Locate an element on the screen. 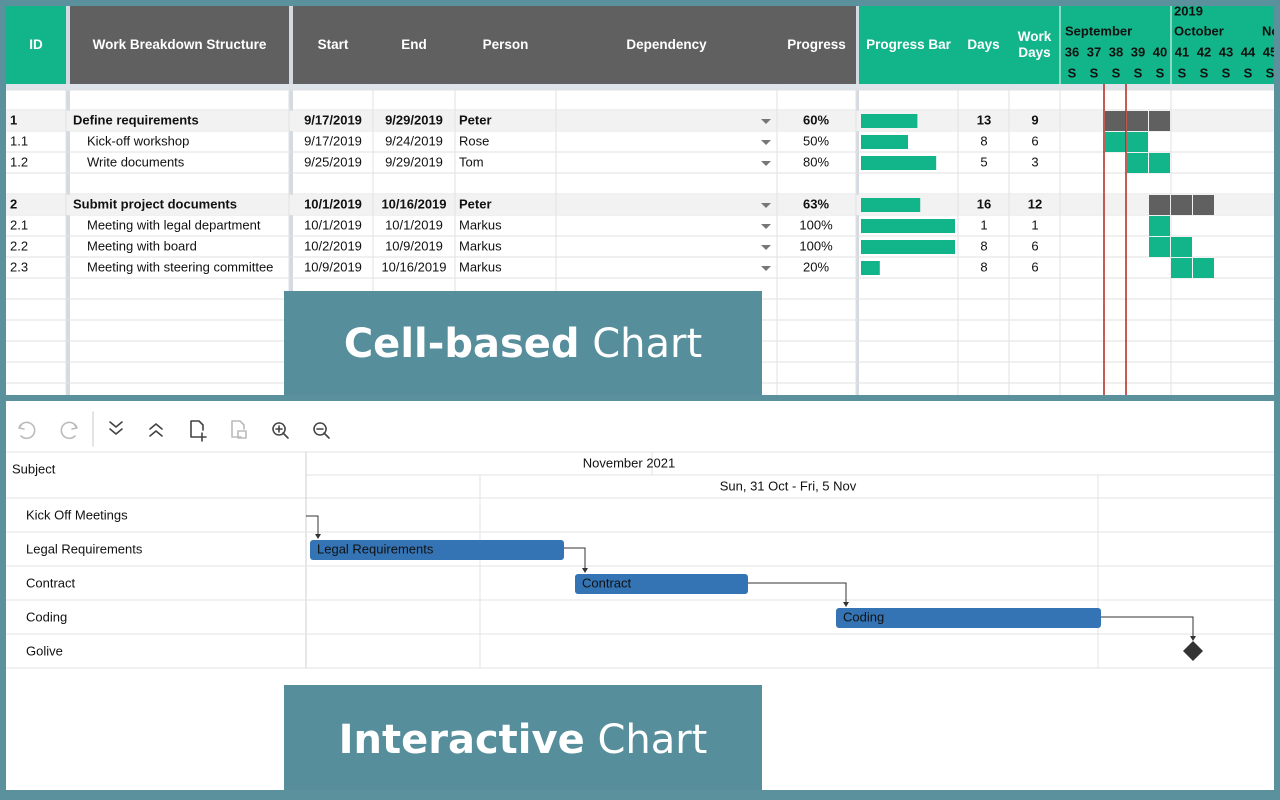 The width and height of the screenshot is (1280, 800). month-label: October is located at coordinates (1199, 30).